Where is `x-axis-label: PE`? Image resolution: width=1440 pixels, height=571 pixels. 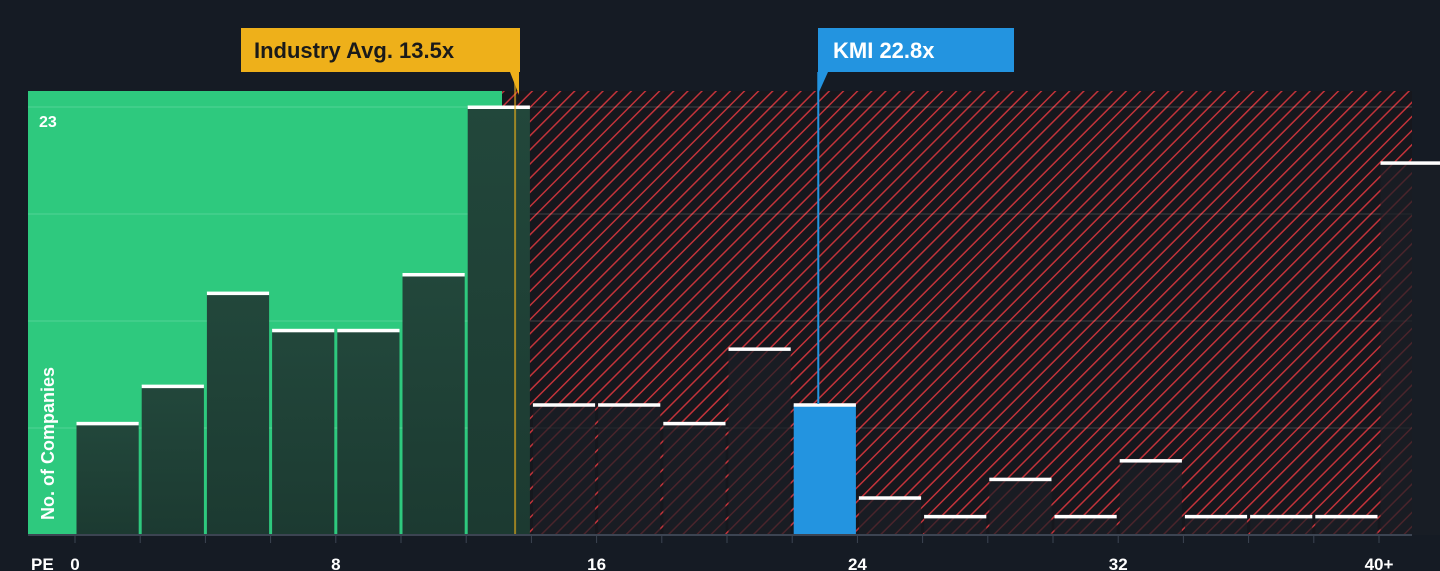
x-axis-label: PE is located at coordinates (42, 563).